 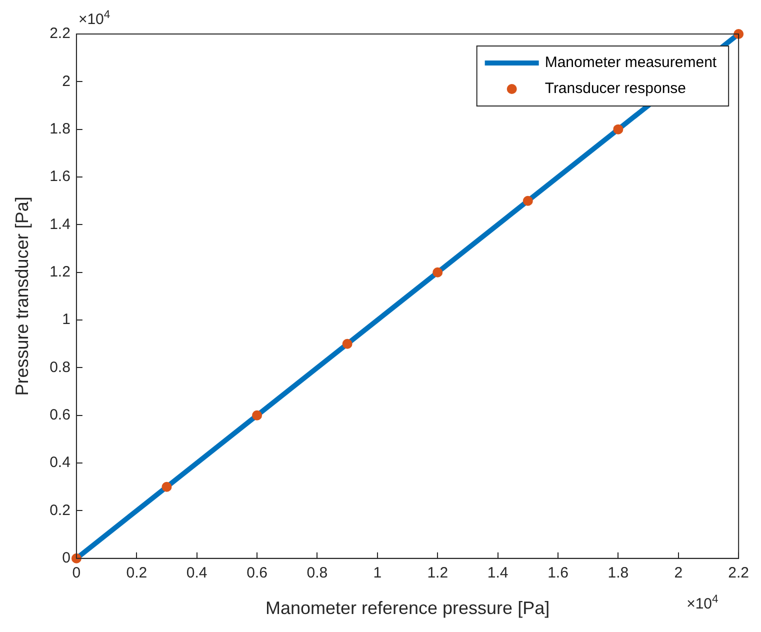 What do you see at coordinates (60, 367) in the screenshot?
I see `y-tick-label: 0.8` at bounding box center [60, 367].